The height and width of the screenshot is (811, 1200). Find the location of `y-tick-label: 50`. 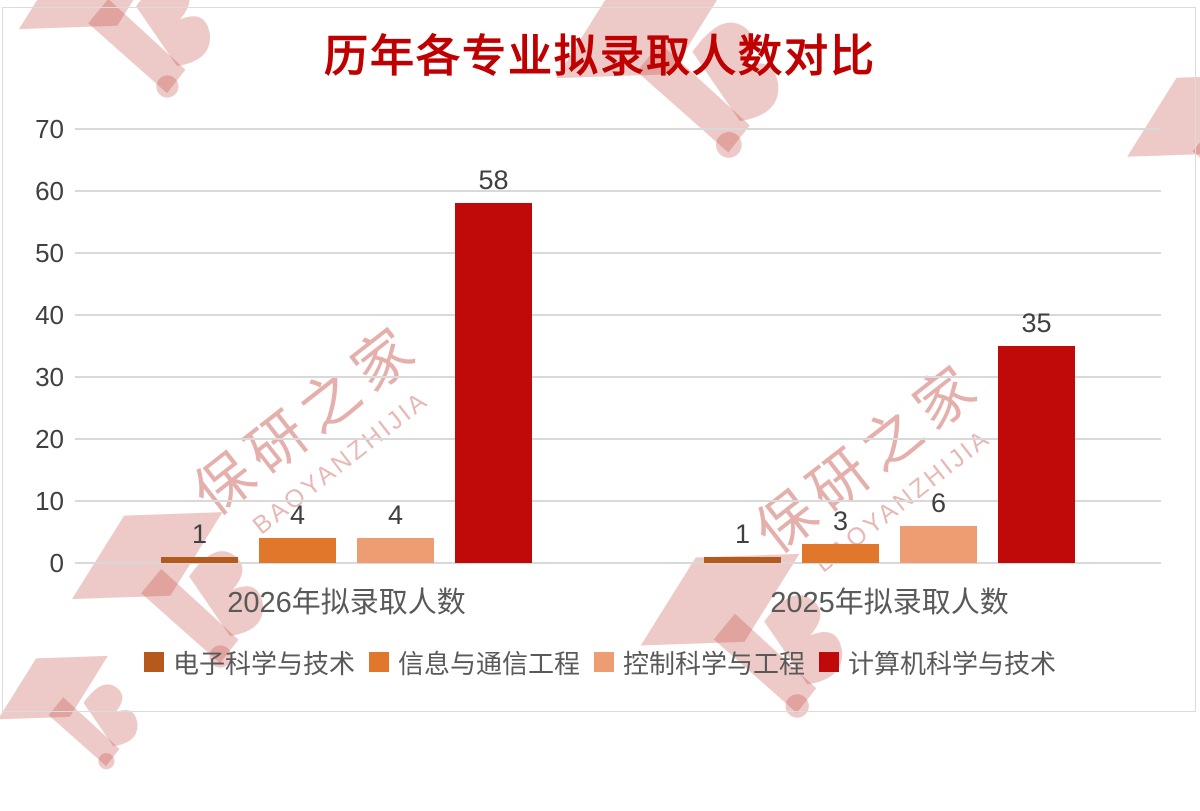

y-tick-label: 50 is located at coordinates (49, 253).